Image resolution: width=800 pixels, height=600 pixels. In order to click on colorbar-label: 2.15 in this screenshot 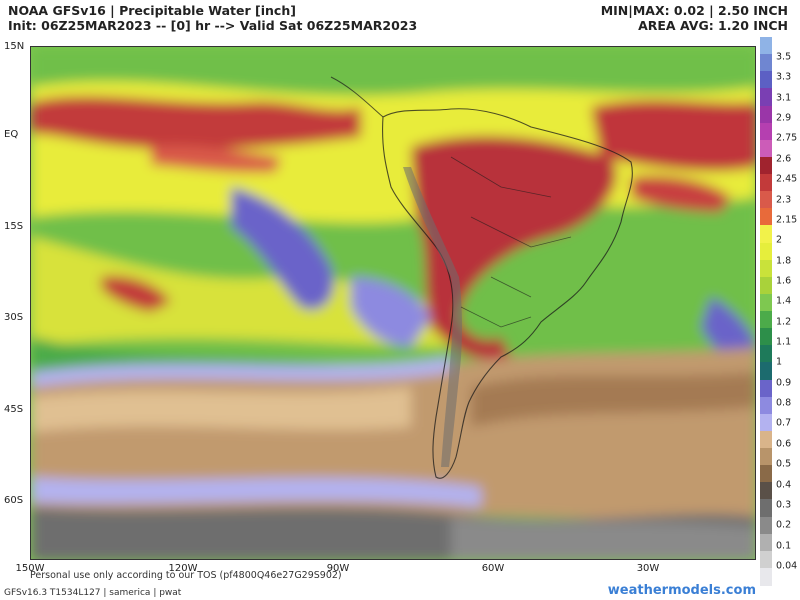, I will do `click(787, 220)`.